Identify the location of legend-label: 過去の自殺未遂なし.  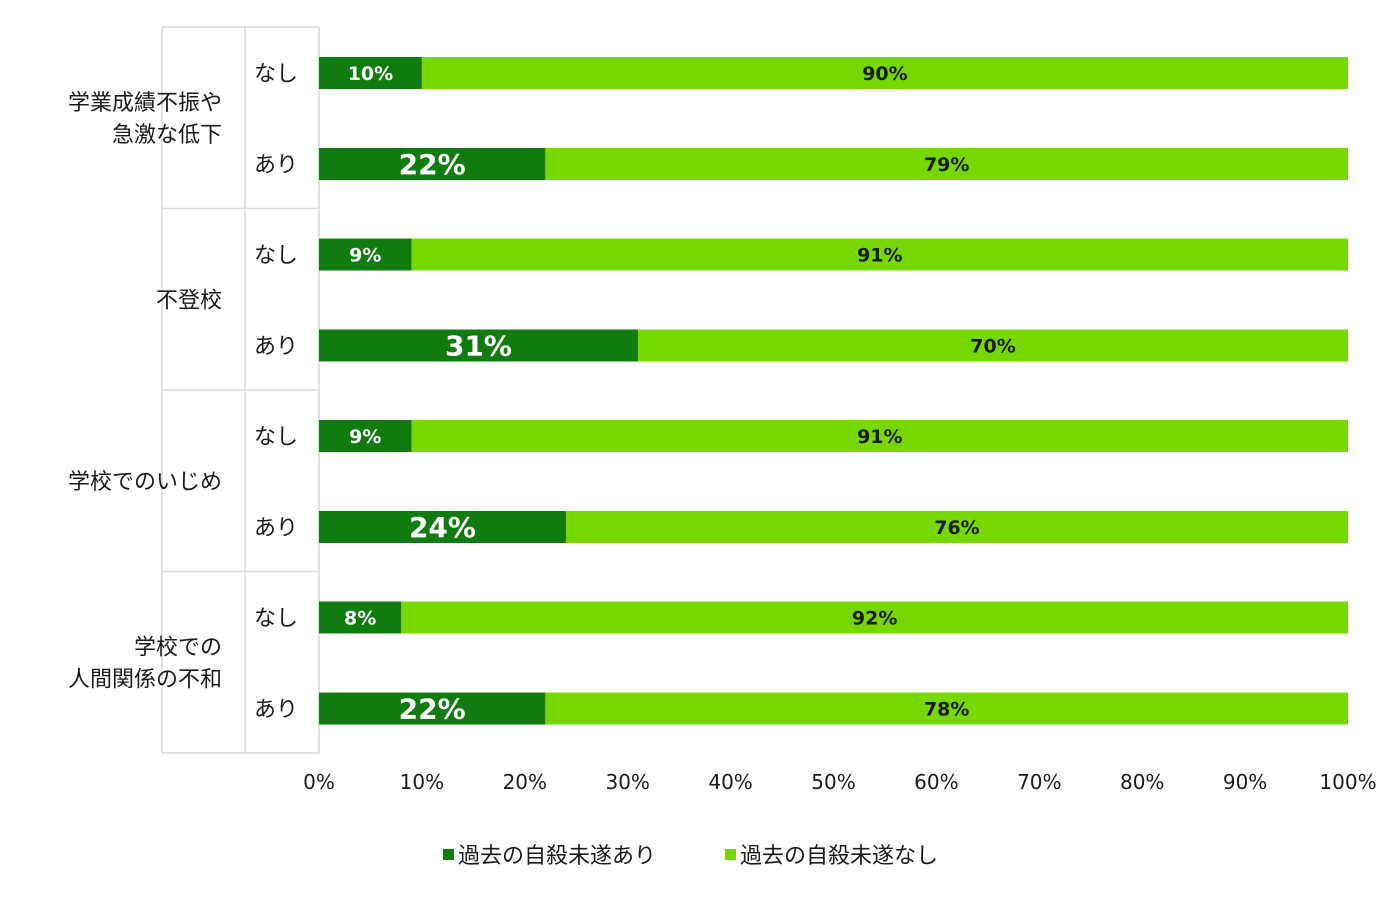
(839, 856).